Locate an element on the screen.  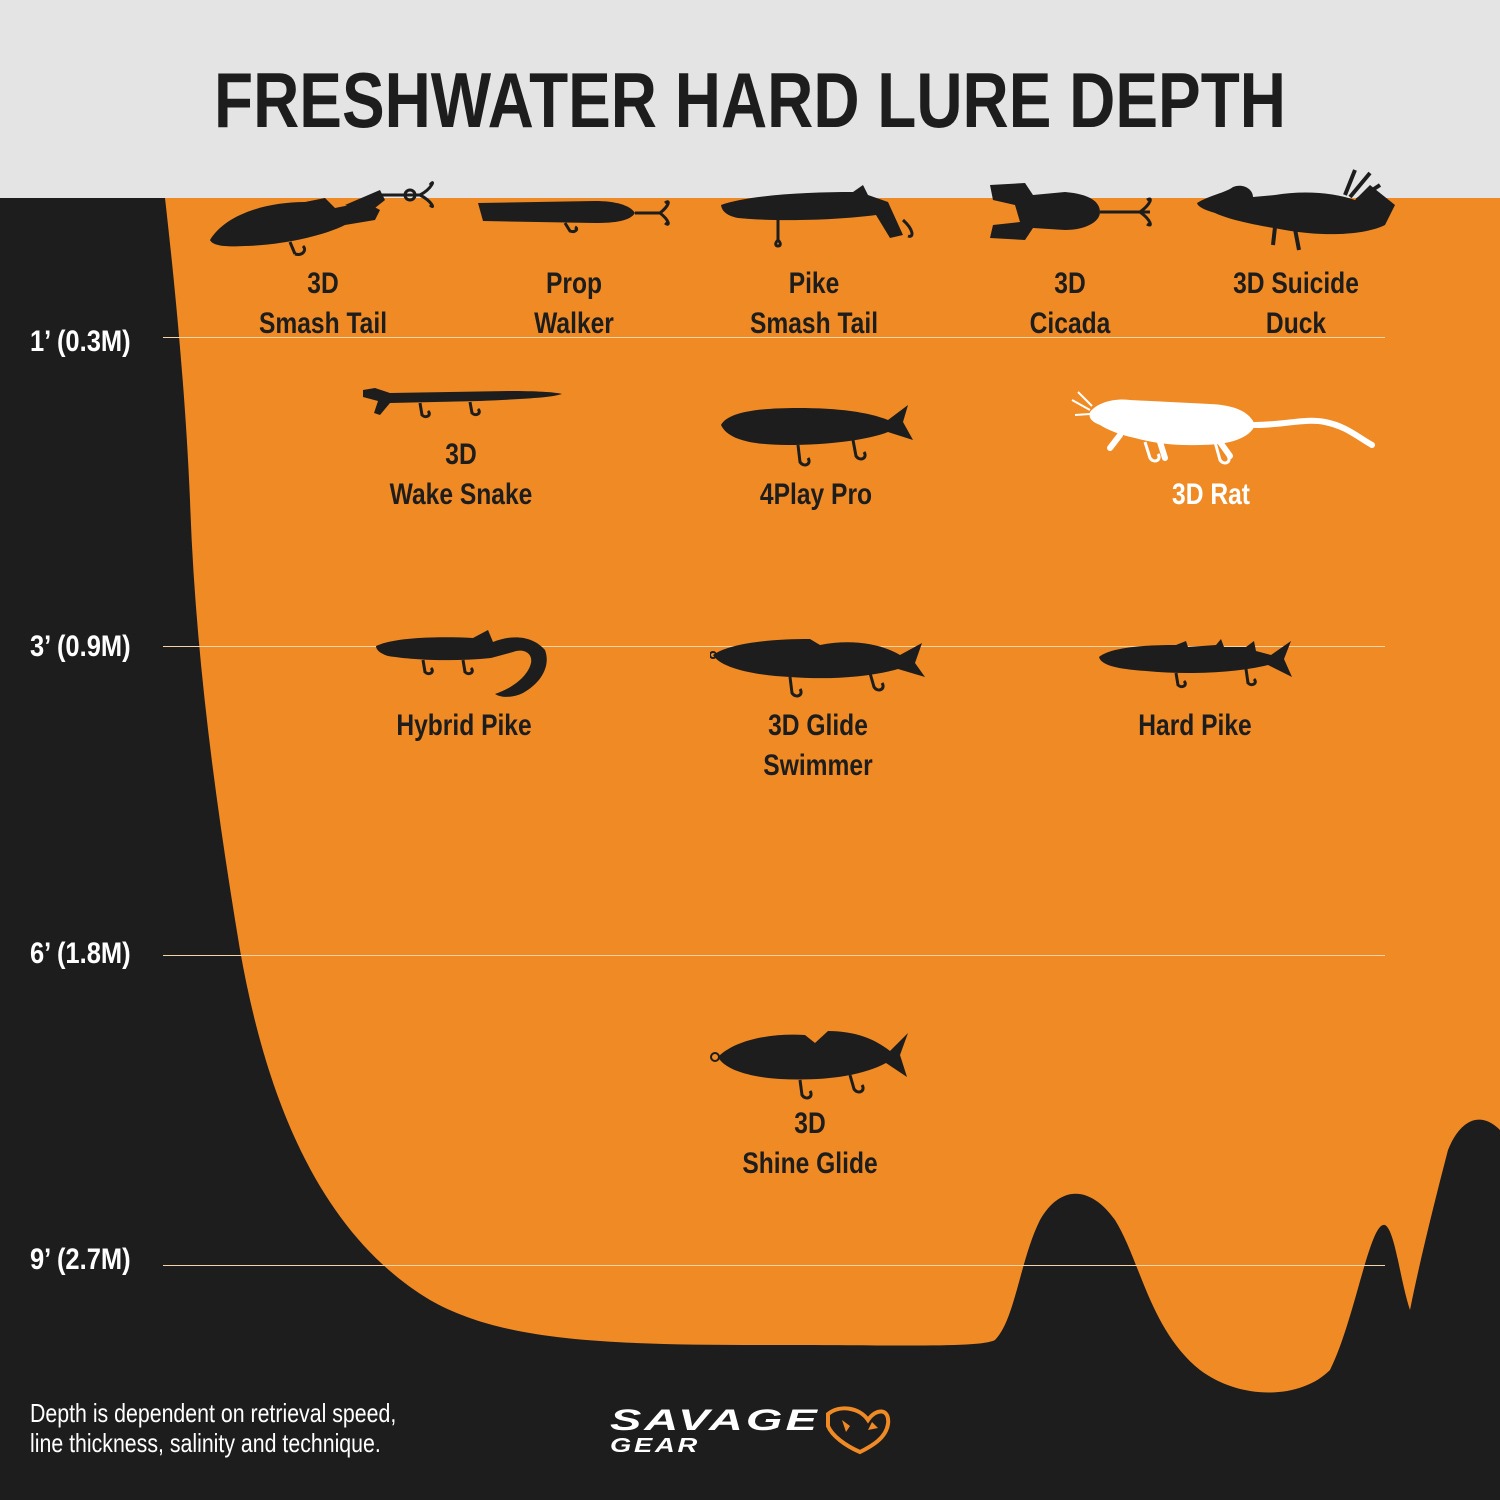
brand-emblem is located at coordinates (858, 1430).